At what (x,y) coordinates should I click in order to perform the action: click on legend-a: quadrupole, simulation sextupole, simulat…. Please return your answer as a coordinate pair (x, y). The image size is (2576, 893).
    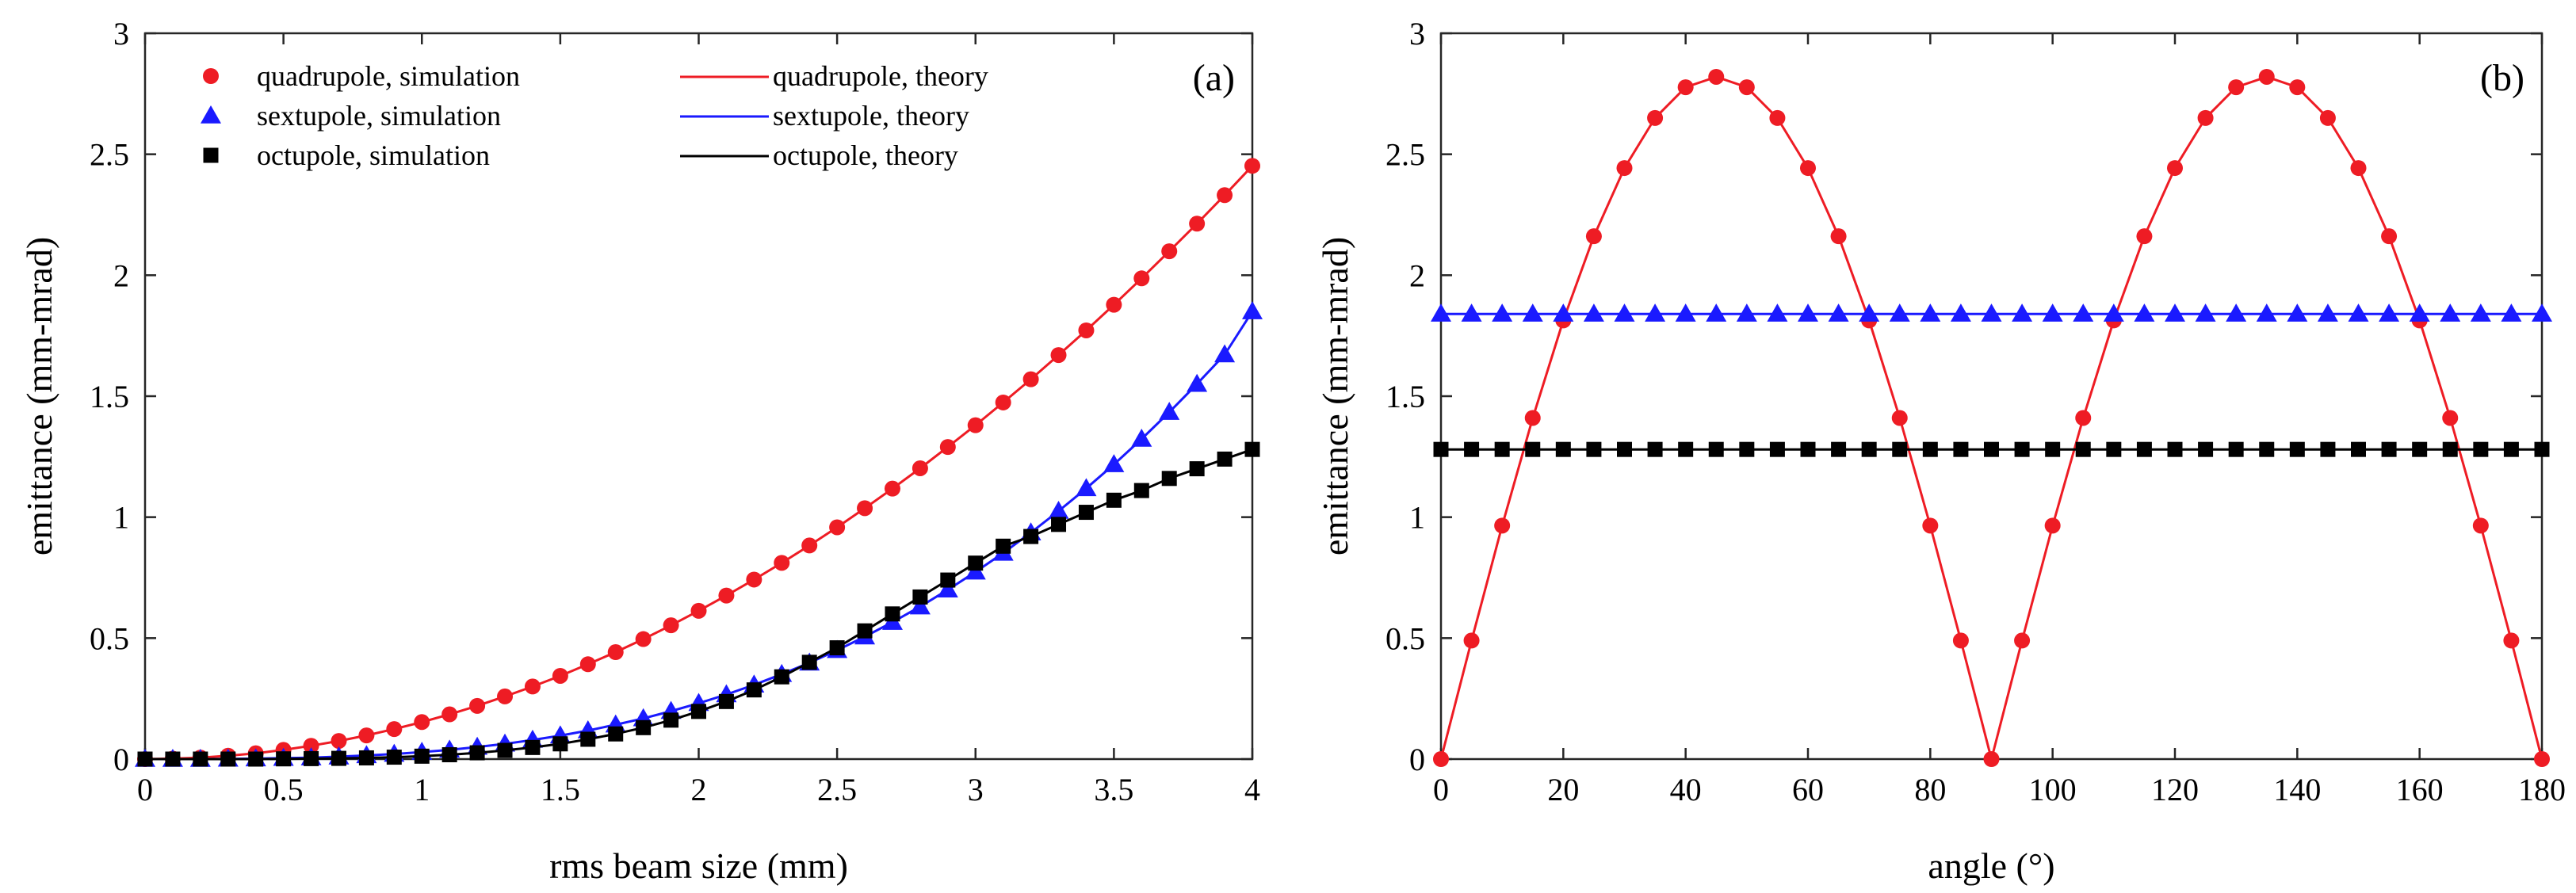
    Looking at the image, I should click on (594, 115).